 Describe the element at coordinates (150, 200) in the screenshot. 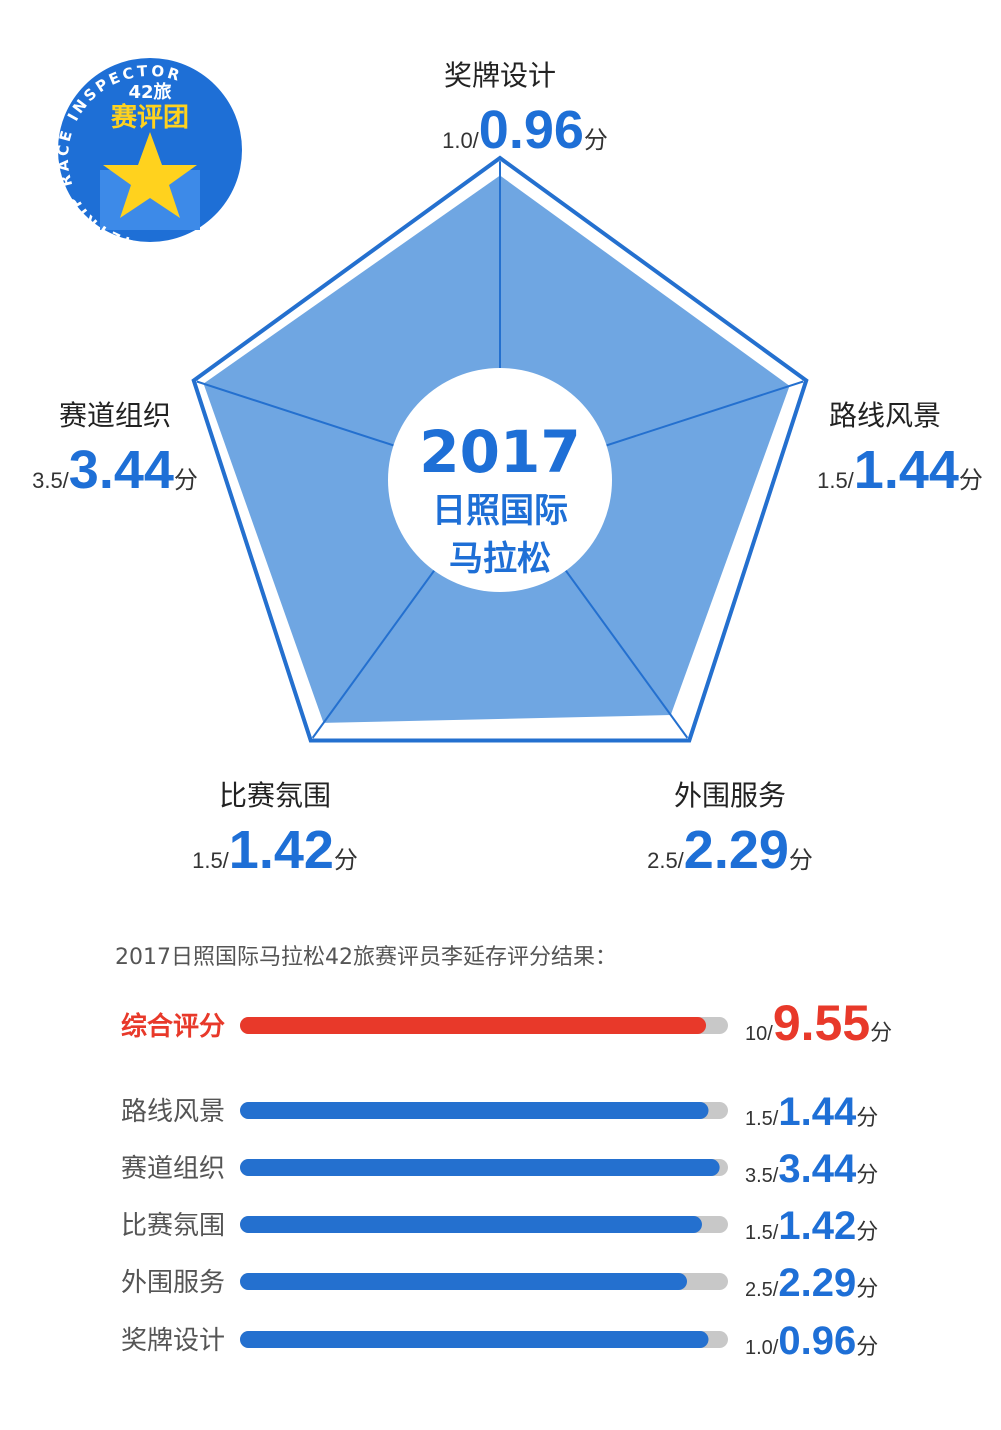

I see `badge-column` at that location.